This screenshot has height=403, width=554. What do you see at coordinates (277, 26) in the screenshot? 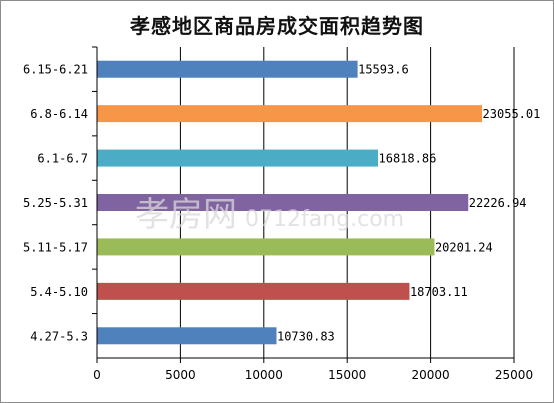
I see `chart-title: 孝感地区商品房成交面积趋势图` at bounding box center [277, 26].